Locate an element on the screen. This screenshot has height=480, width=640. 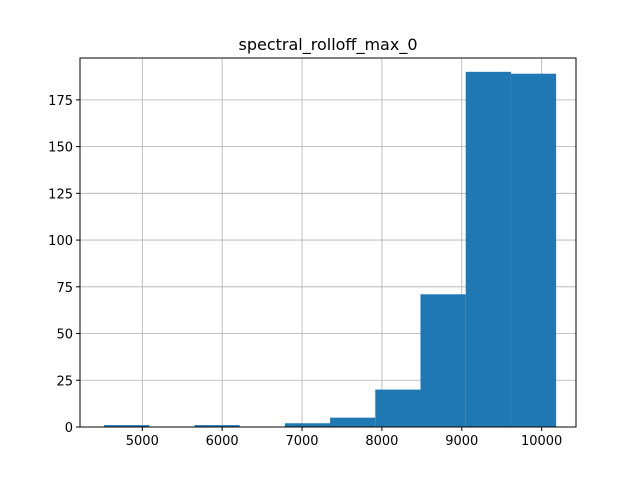
x-tick-label: 6000 is located at coordinates (222, 441).